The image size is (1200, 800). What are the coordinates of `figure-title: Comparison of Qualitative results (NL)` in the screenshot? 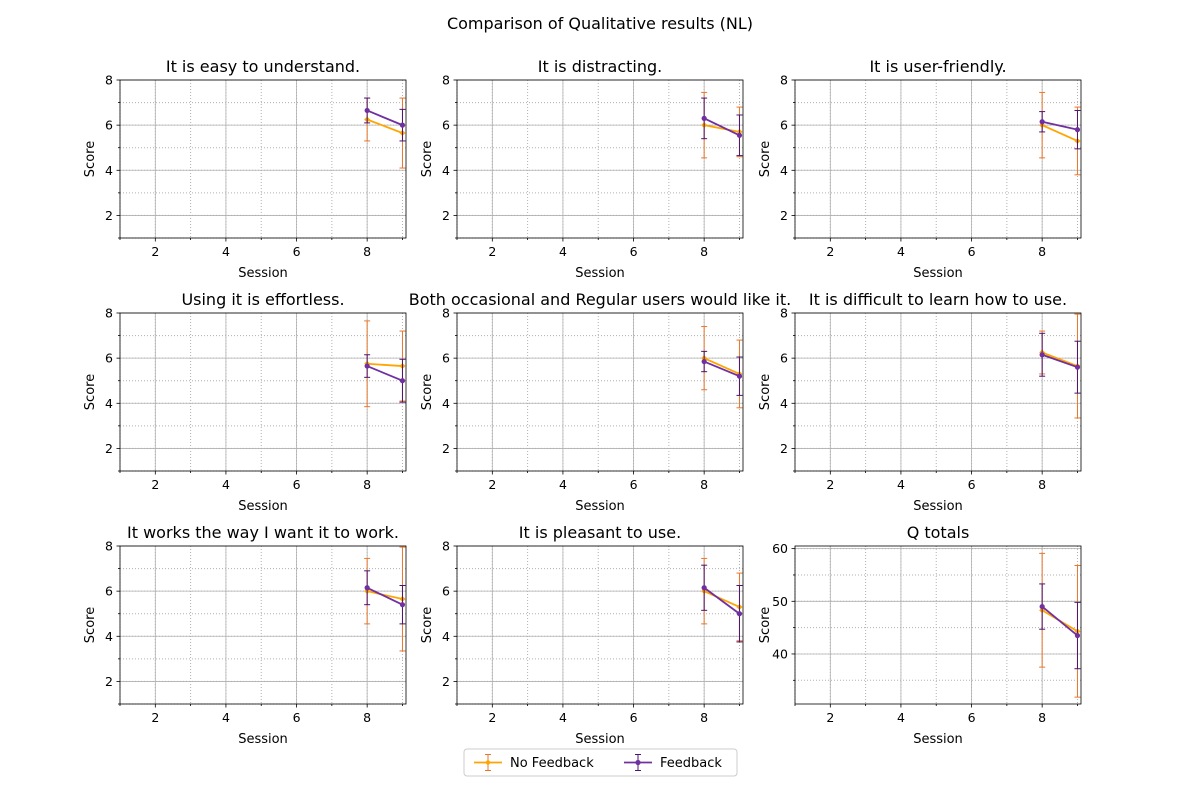 It's located at (600, 23).